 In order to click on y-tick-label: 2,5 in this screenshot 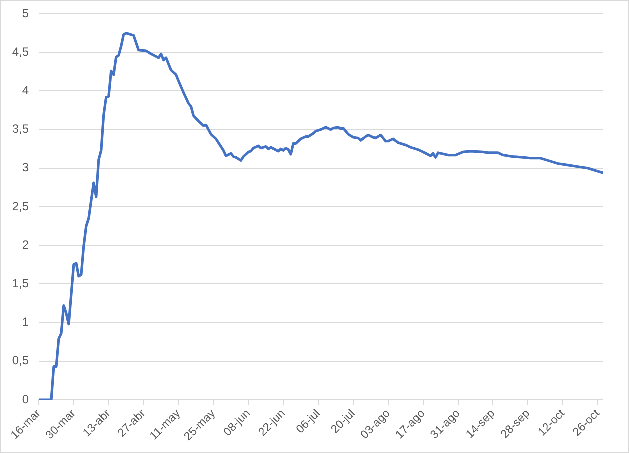, I will do `click(21, 206)`.